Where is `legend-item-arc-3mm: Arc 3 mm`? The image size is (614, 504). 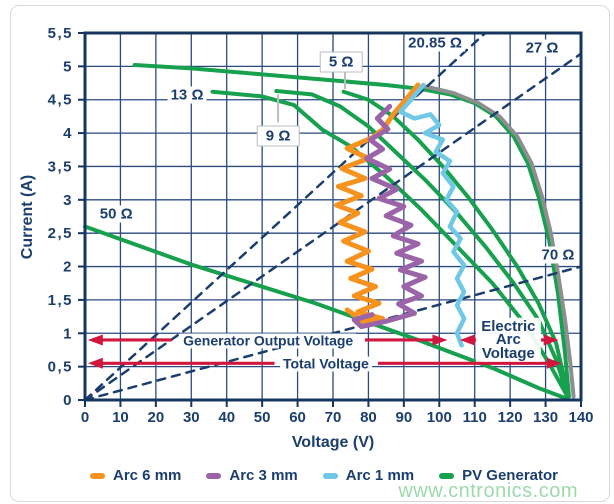 legend-item-arc-3mm: Arc 3 mm is located at coordinates (252, 475).